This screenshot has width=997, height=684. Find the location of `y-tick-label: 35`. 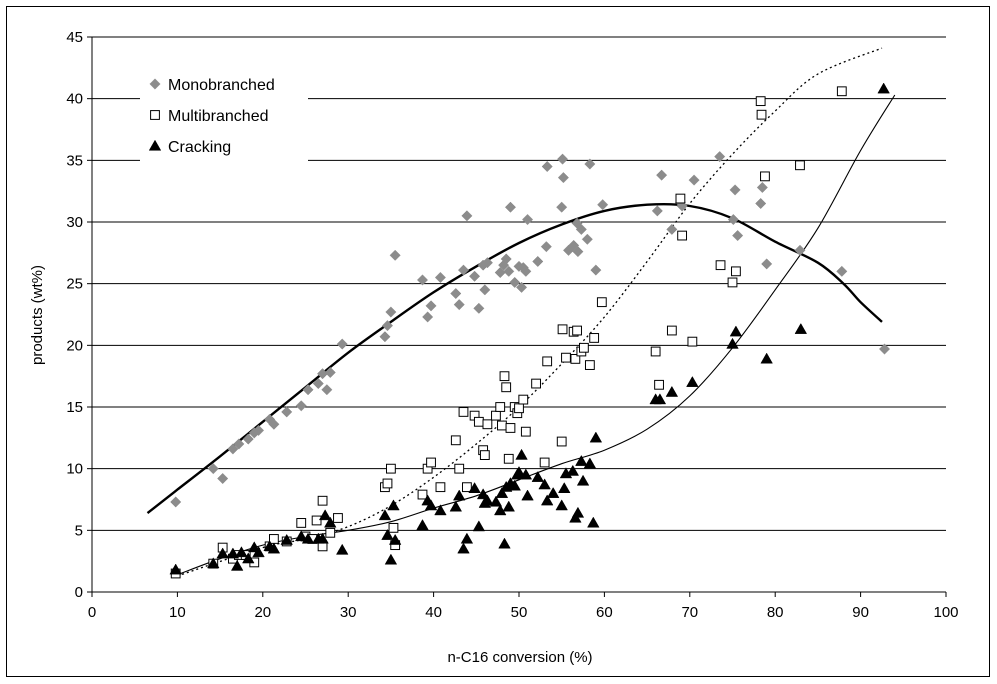

y-tick-label: 35 is located at coordinates (74, 160).